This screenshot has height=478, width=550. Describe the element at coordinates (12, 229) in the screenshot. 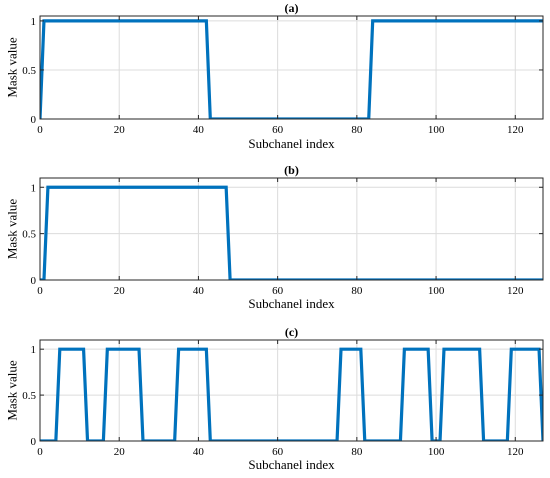

I see `panel-b-ylabel: Mask value` at that location.